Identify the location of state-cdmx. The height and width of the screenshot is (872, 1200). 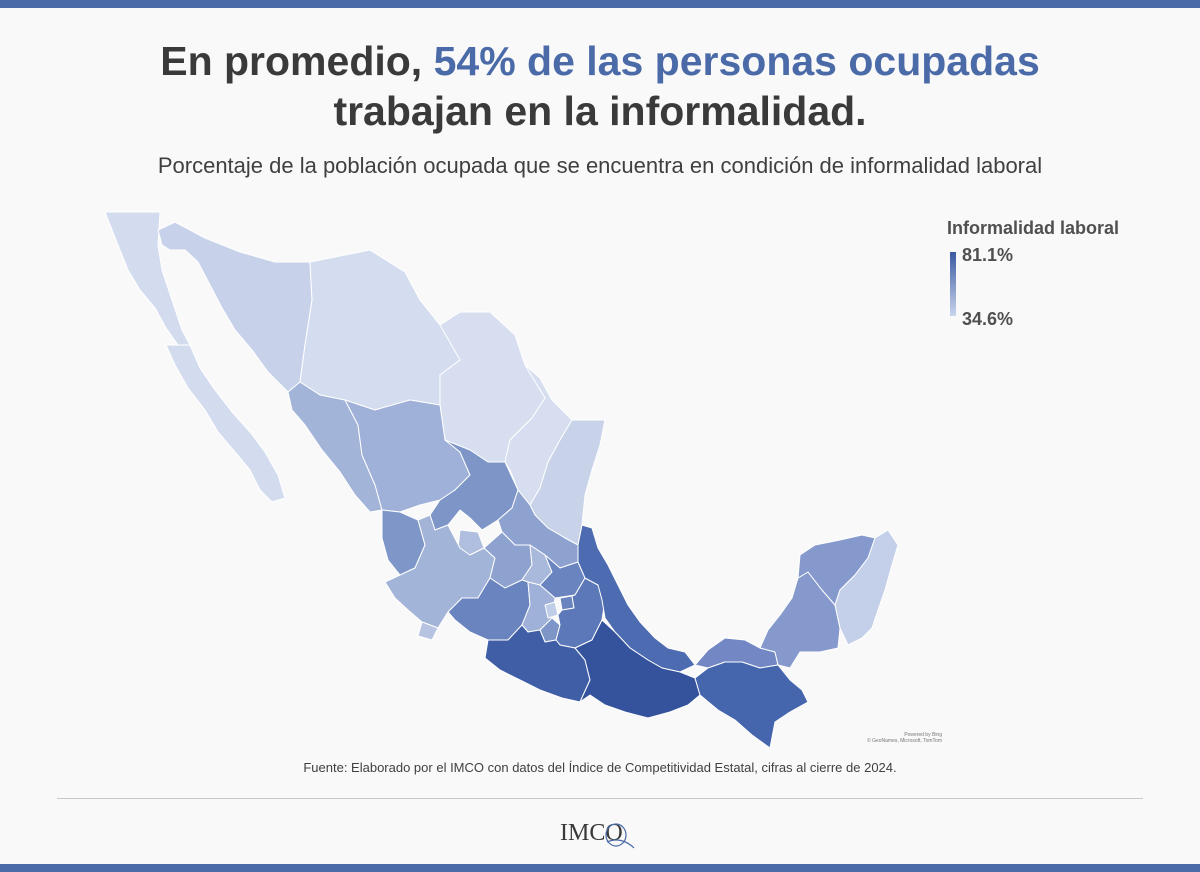
(551, 610).